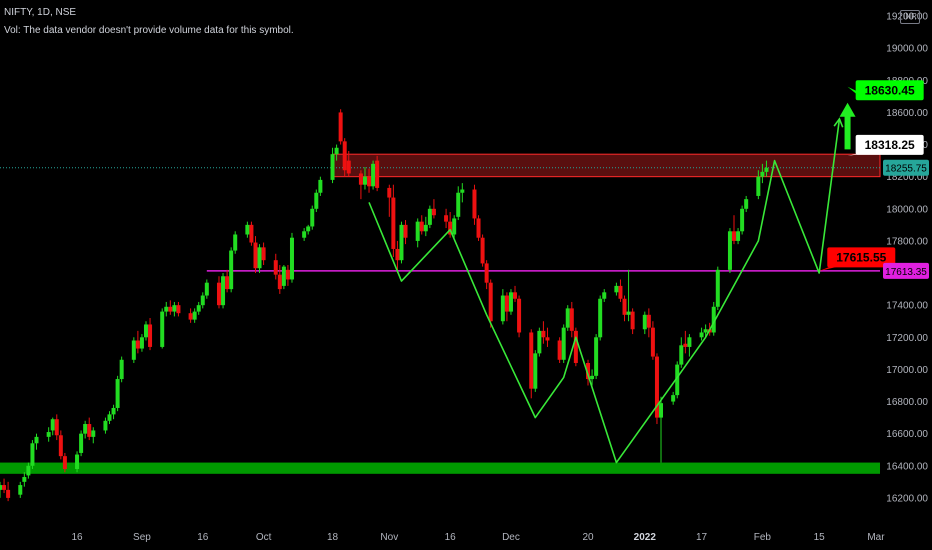  Describe the element at coordinates (907, 209) in the screenshot. I see `y-tick-label: 18000.00` at that location.